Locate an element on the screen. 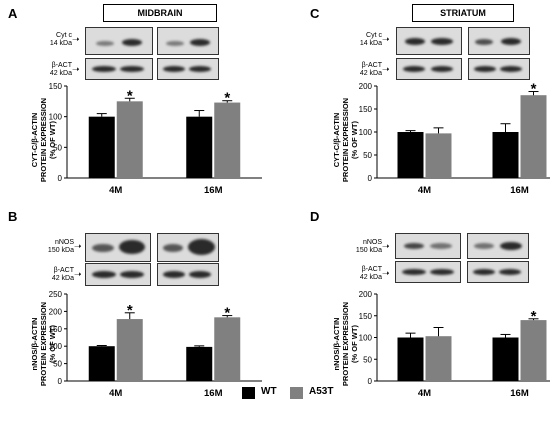 This screenshot has height=427, width=550. panel-letter: D is located at coordinates (315, 216).